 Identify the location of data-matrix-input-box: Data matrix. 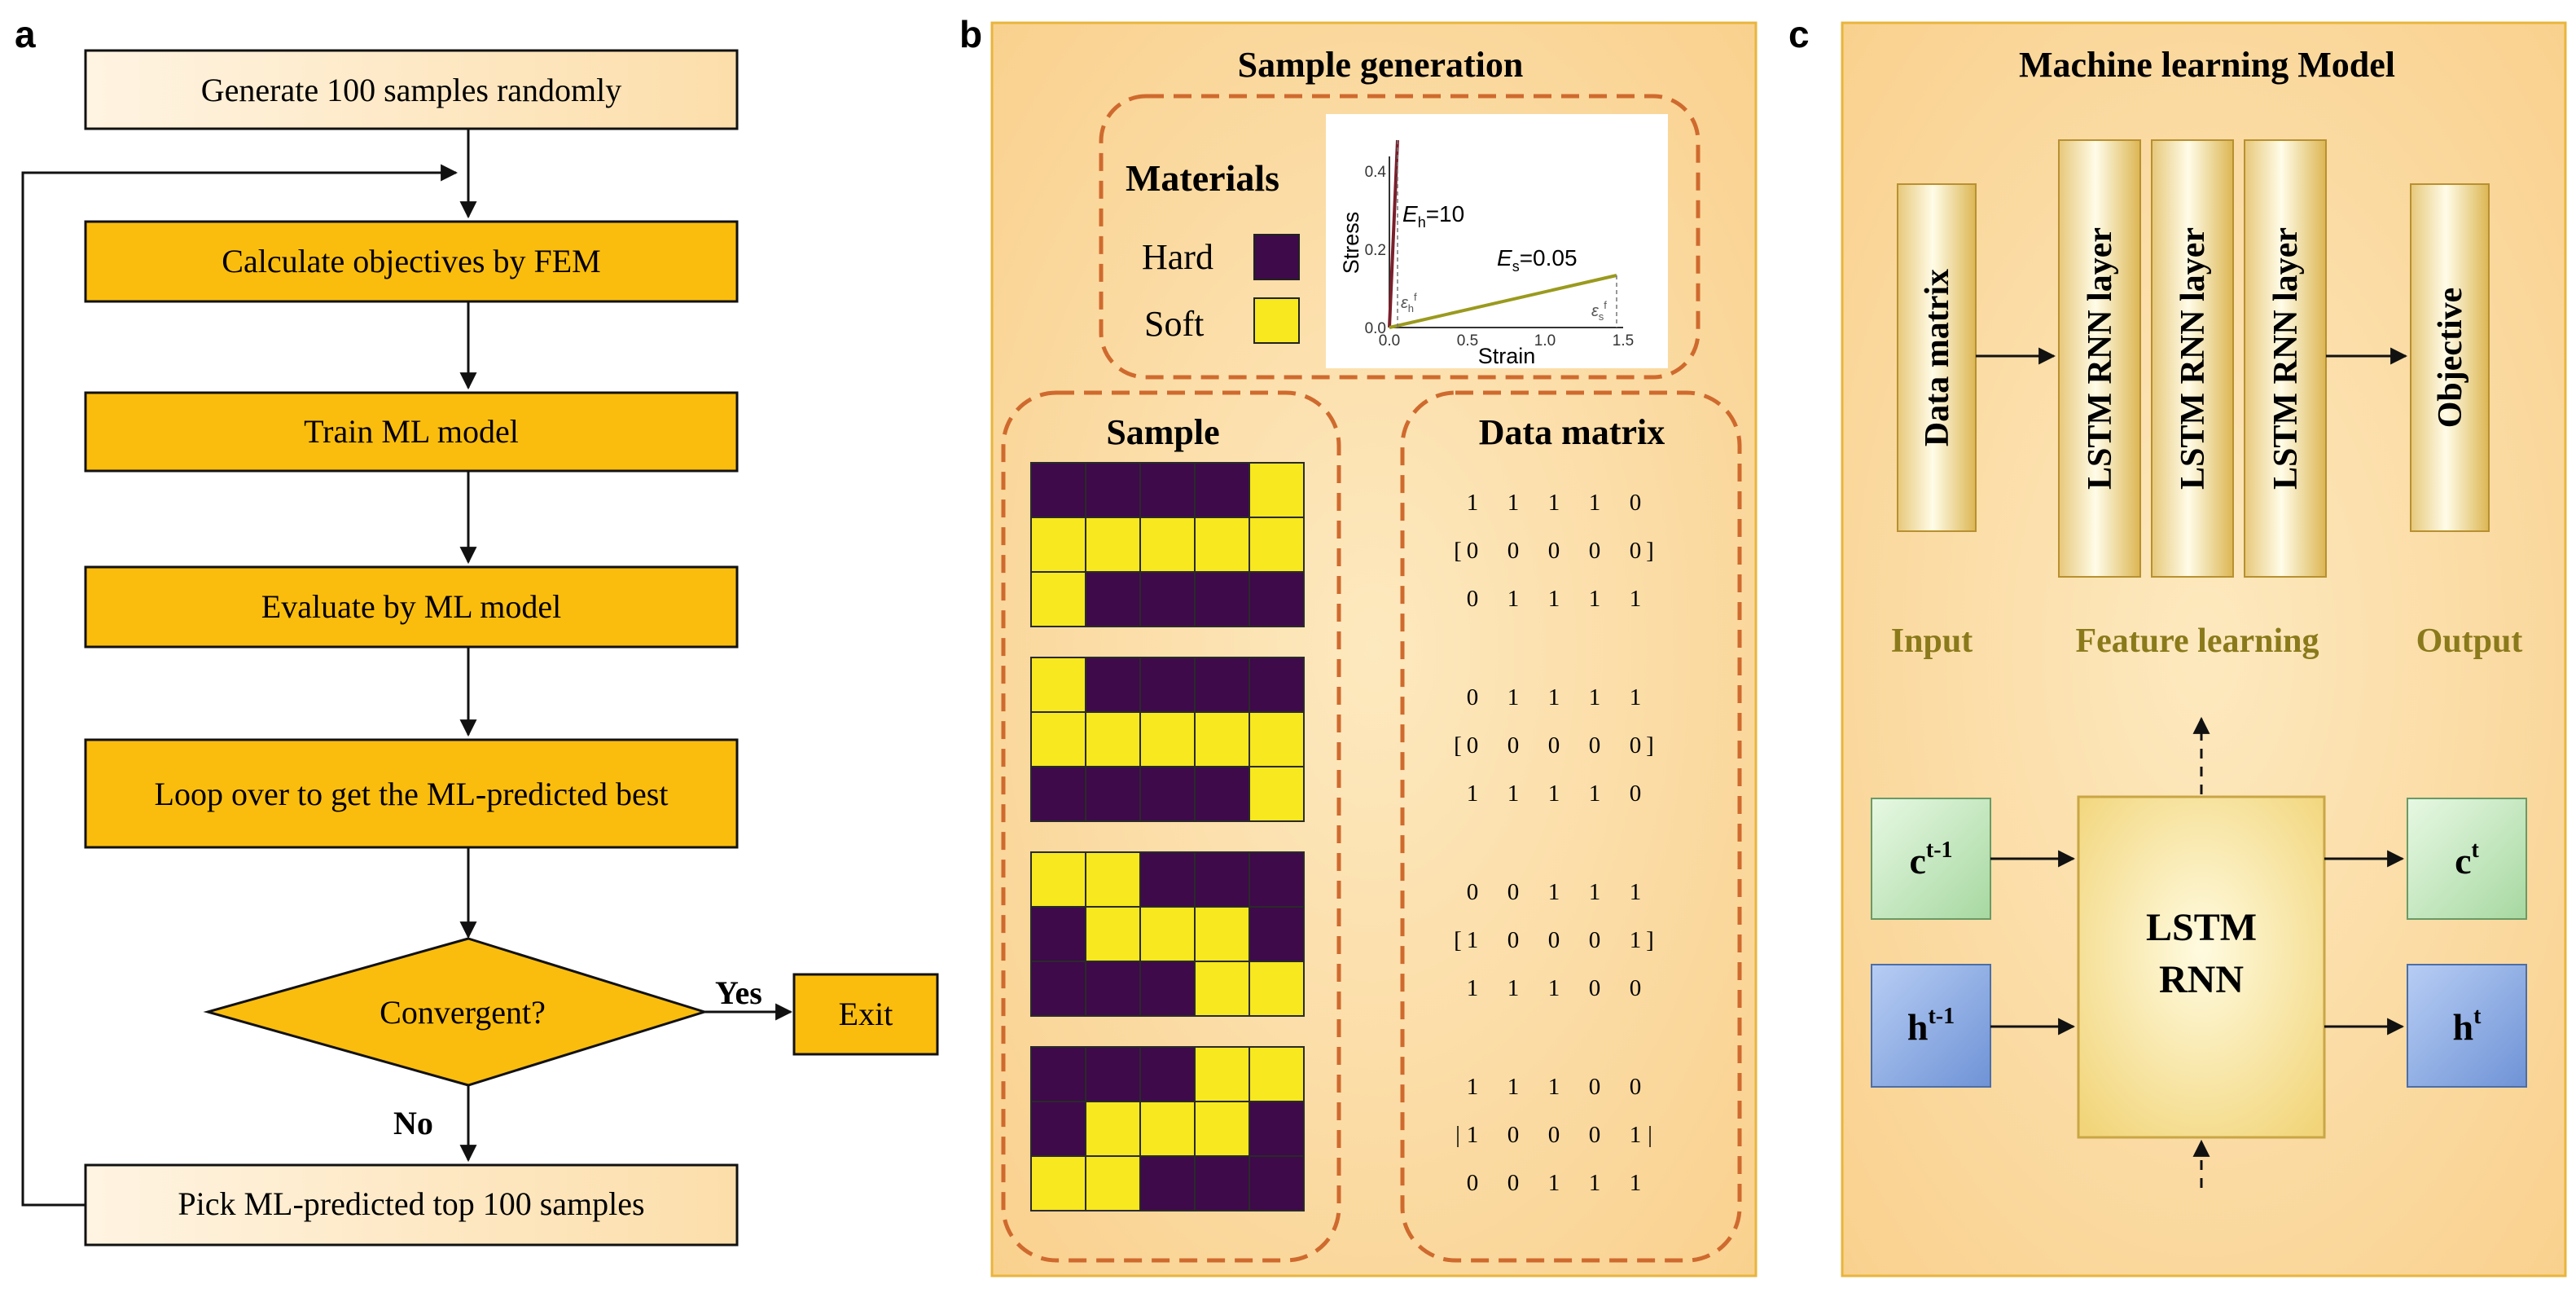
(1937, 357).